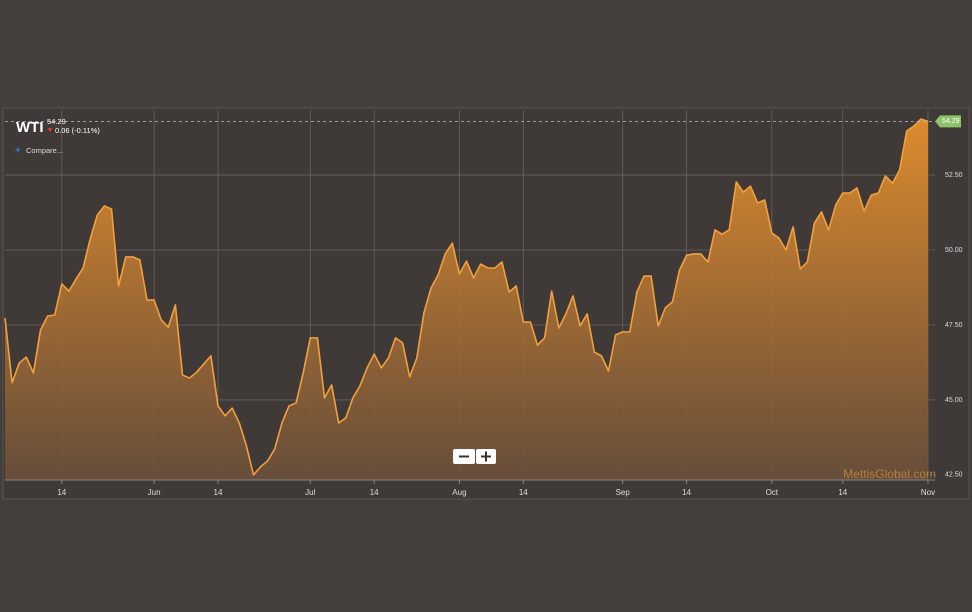 The height and width of the screenshot is (612, 972). Describe the element at coordinates (954, 400) in the screenshot. I see `y-tick-label: 45.00` at that location.